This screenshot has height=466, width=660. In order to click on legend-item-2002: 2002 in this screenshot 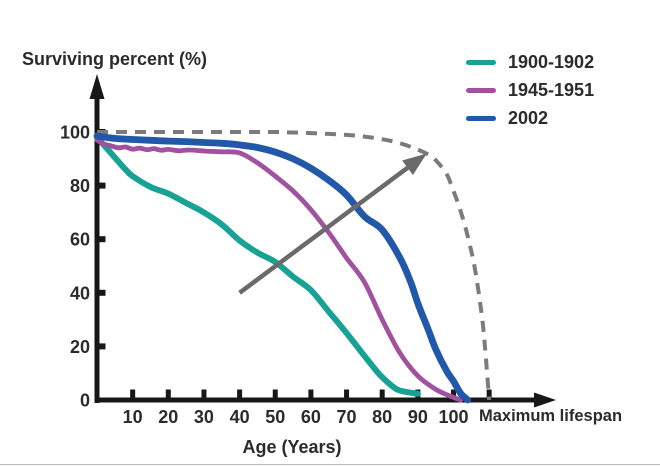, I will do `click(530, 118)`.